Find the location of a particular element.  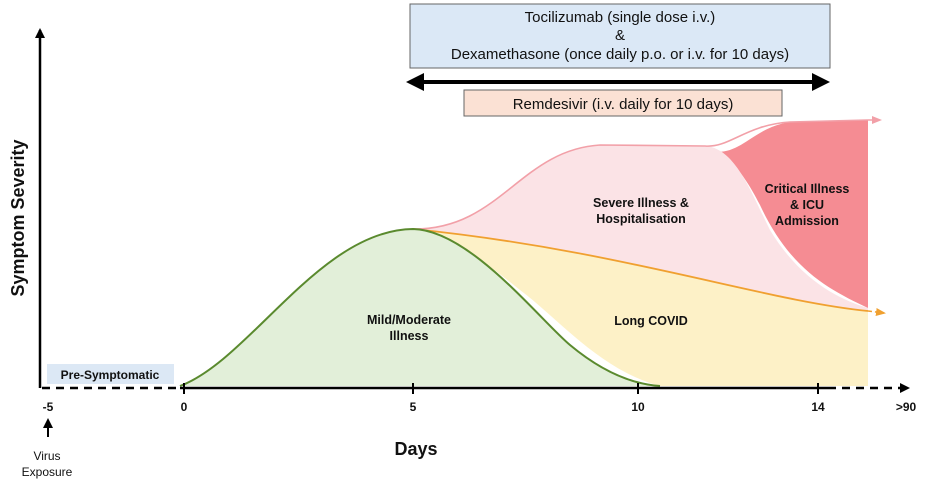

remdesivir-label: Remdesivir (i.v. daily for 10 days) is located at coordinates (623, 104).